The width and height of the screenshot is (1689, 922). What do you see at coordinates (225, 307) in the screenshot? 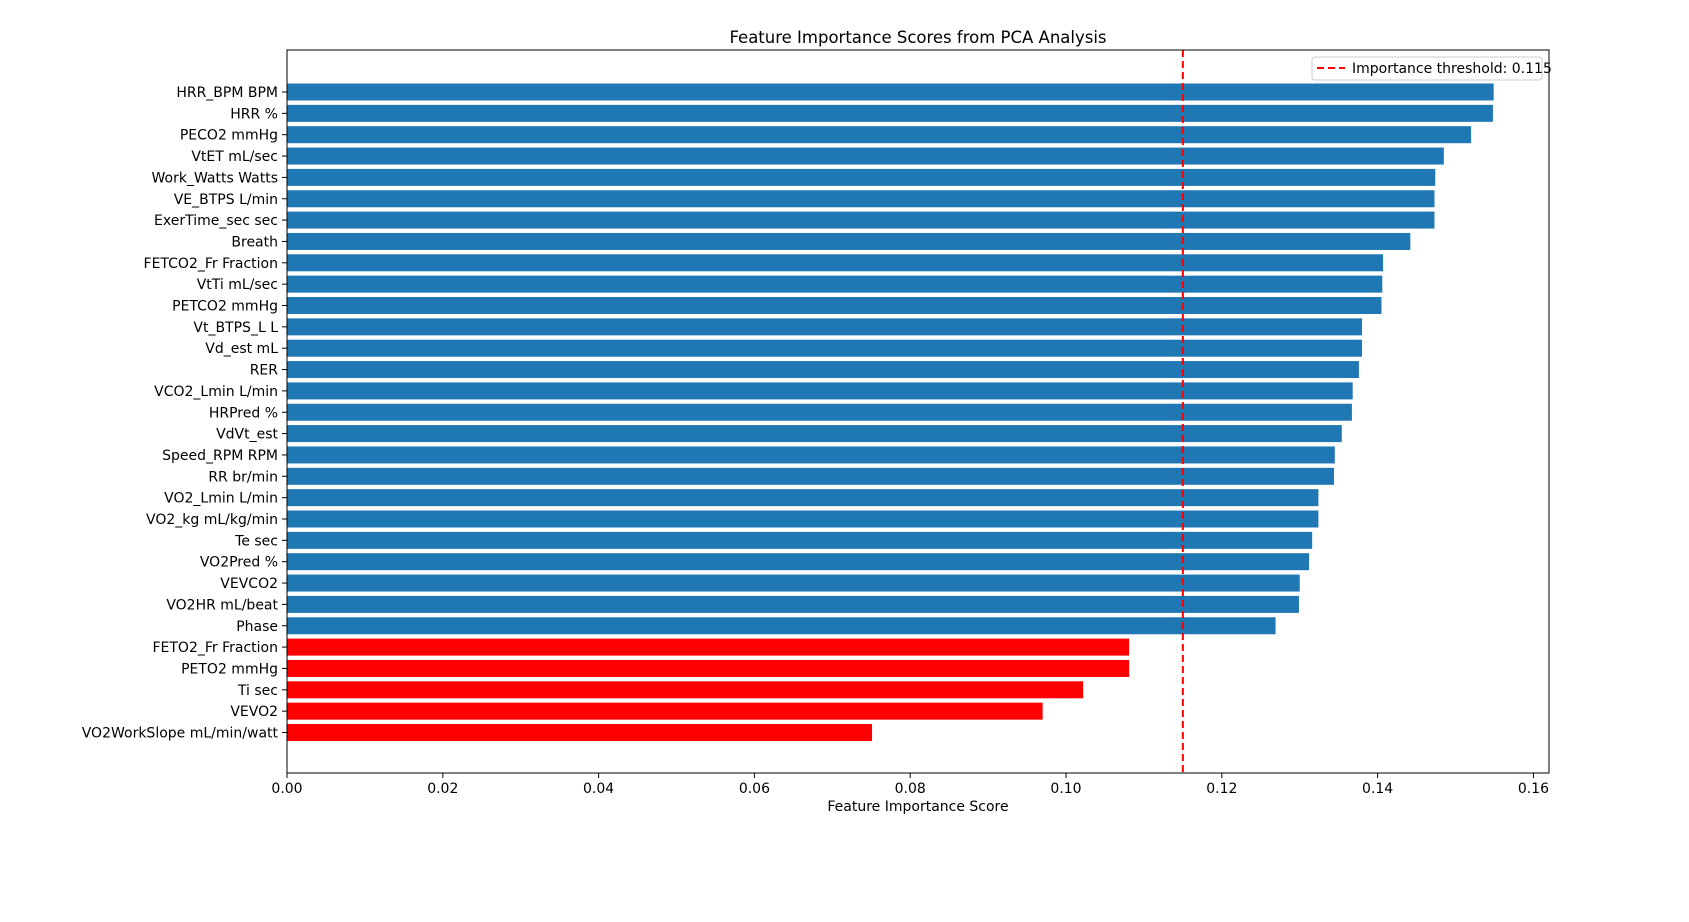
I see `y-tick-label: PETCO2 mmHg` at bounding box center [225, 307].